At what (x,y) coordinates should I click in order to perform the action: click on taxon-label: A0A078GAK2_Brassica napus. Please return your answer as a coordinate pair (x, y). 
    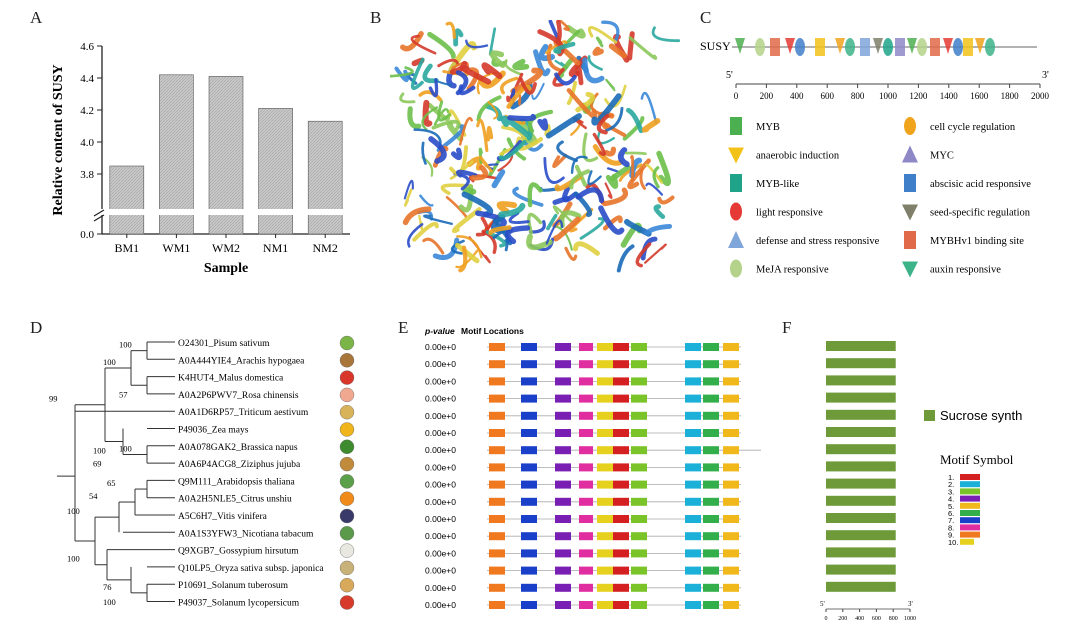
    Looking at the image, I should click on (238, 448).